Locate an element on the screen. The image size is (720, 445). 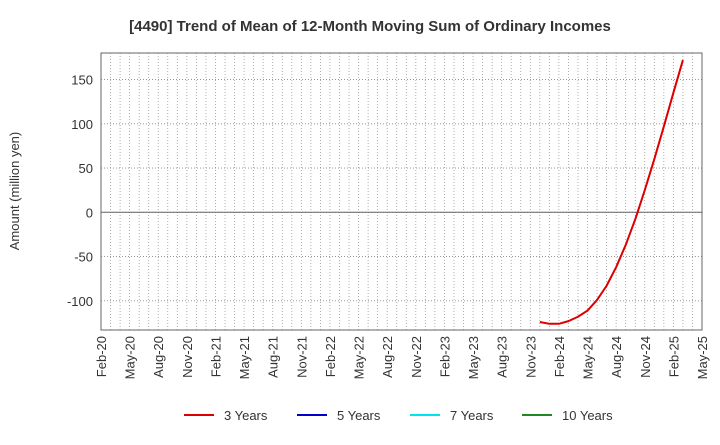
x-tick-label: May-20 is located at coordinates (130, 357).